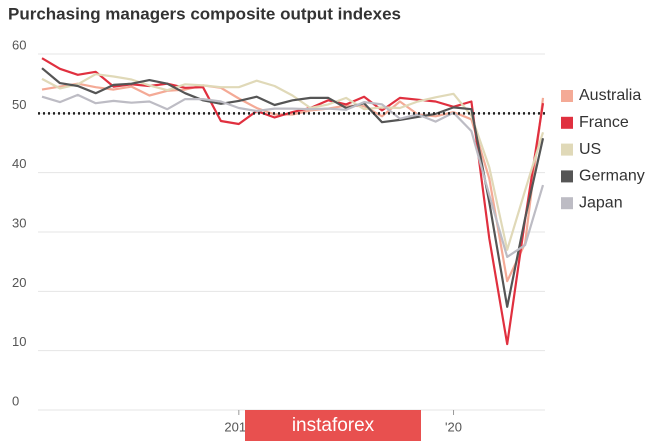 Image resolution: width=665 pixels, height=441 pixels. I want to click on legend-label: France, so click(604, 122).